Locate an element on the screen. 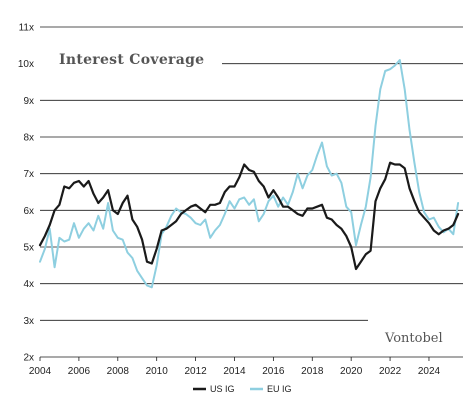 Image resolution: width=476 pixels, height=415 pixels. legend-label-us-ig: US IG is located at coordinates (222, 389).